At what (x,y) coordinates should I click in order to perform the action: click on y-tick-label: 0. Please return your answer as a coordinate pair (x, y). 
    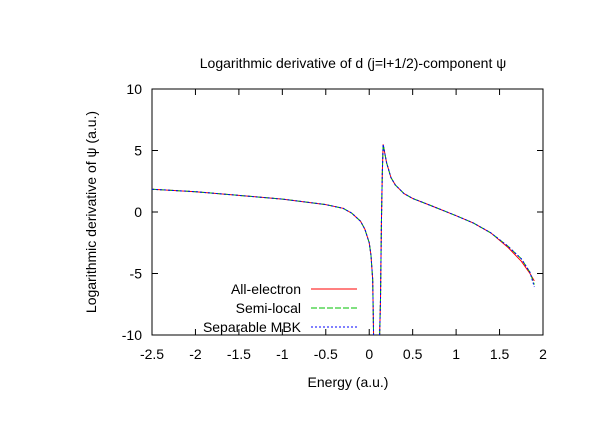
    Looking at the image, I should click on (138, 212).